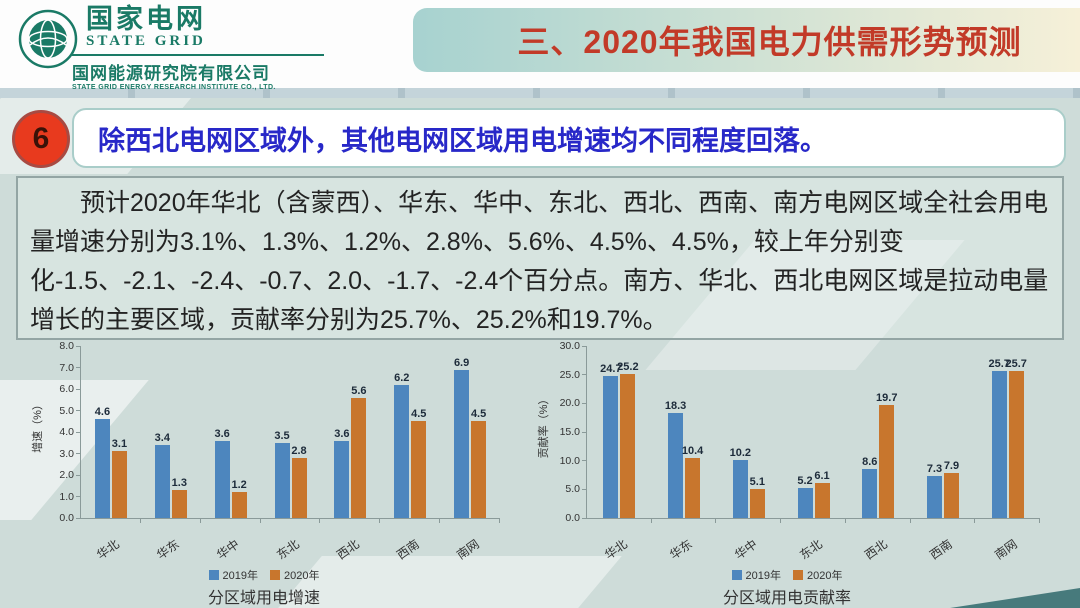  I want to click on bar-group: 6.9 4.5, so click(470, 434).